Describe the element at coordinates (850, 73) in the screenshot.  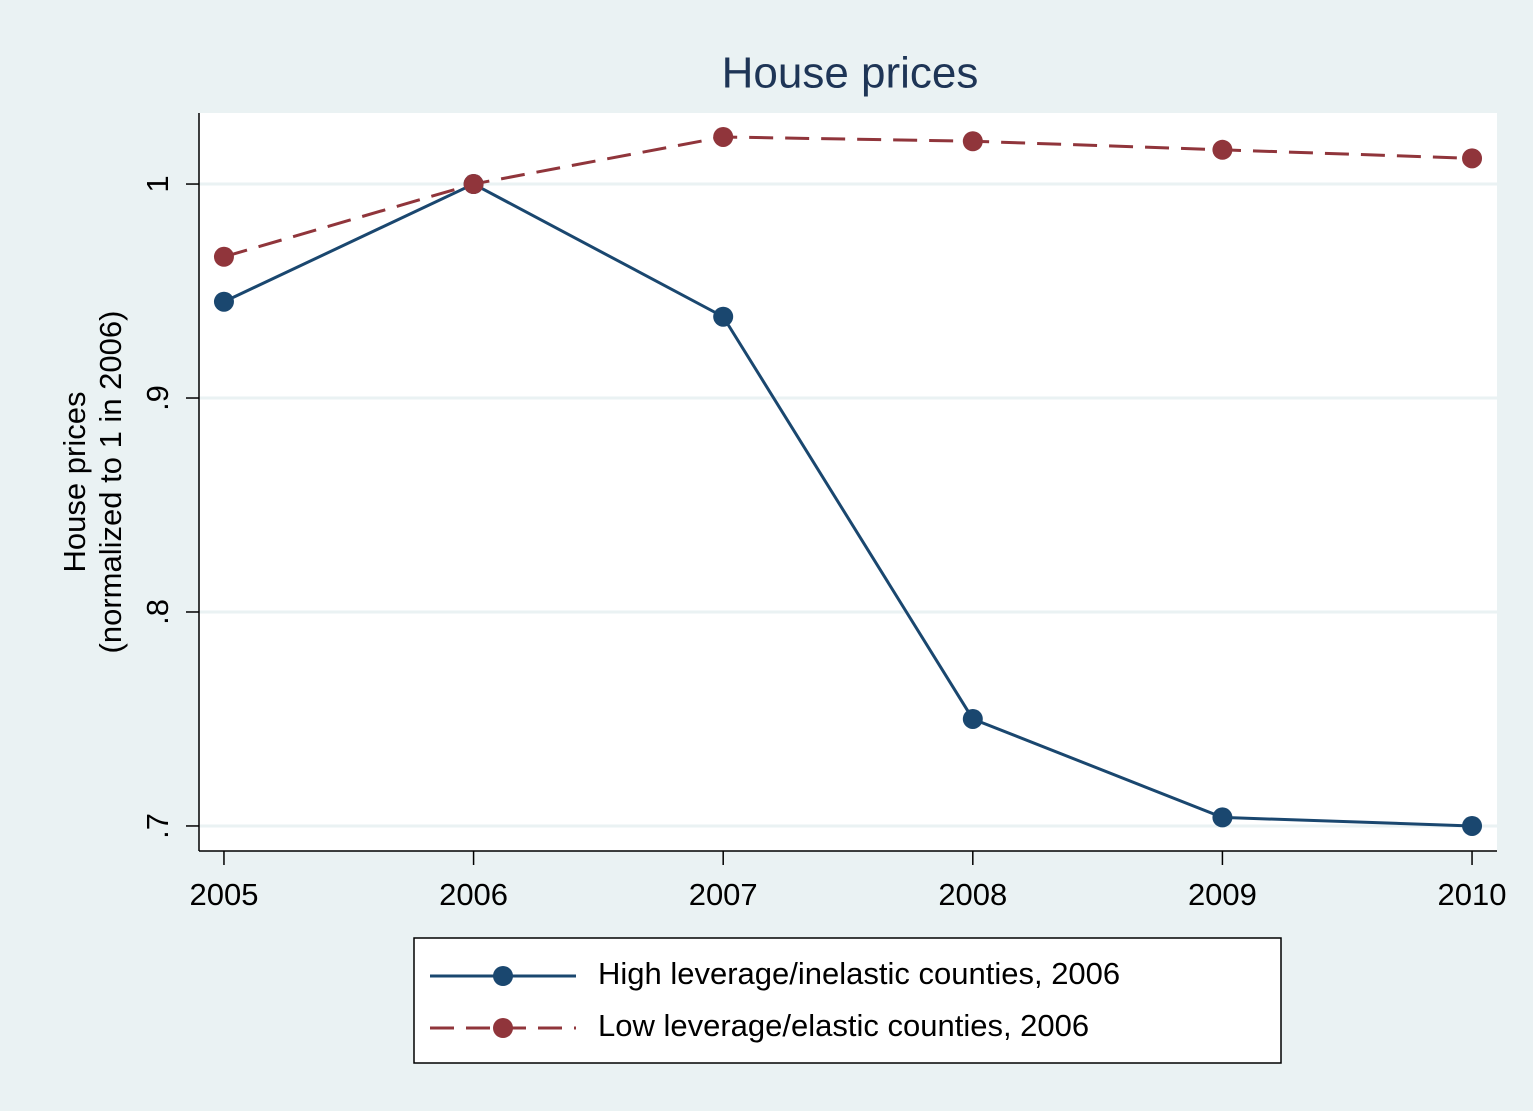
I see `chart-title: House prices` at that location.